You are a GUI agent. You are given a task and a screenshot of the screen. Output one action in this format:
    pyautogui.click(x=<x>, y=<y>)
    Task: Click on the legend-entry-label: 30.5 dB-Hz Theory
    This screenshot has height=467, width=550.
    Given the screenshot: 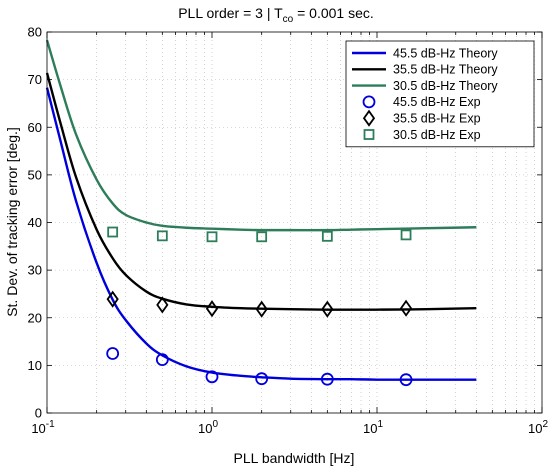 What is the action you would take?
    pyautogui.click(x=445, y=86)
    